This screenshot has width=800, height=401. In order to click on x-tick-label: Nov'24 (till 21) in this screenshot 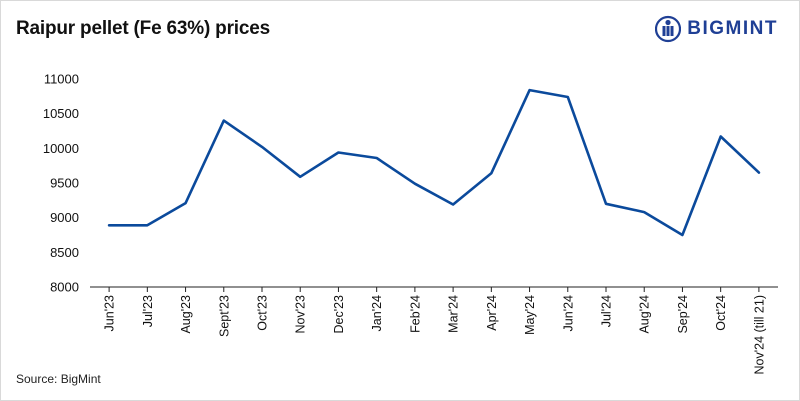, I will do `click(759, 335)`.